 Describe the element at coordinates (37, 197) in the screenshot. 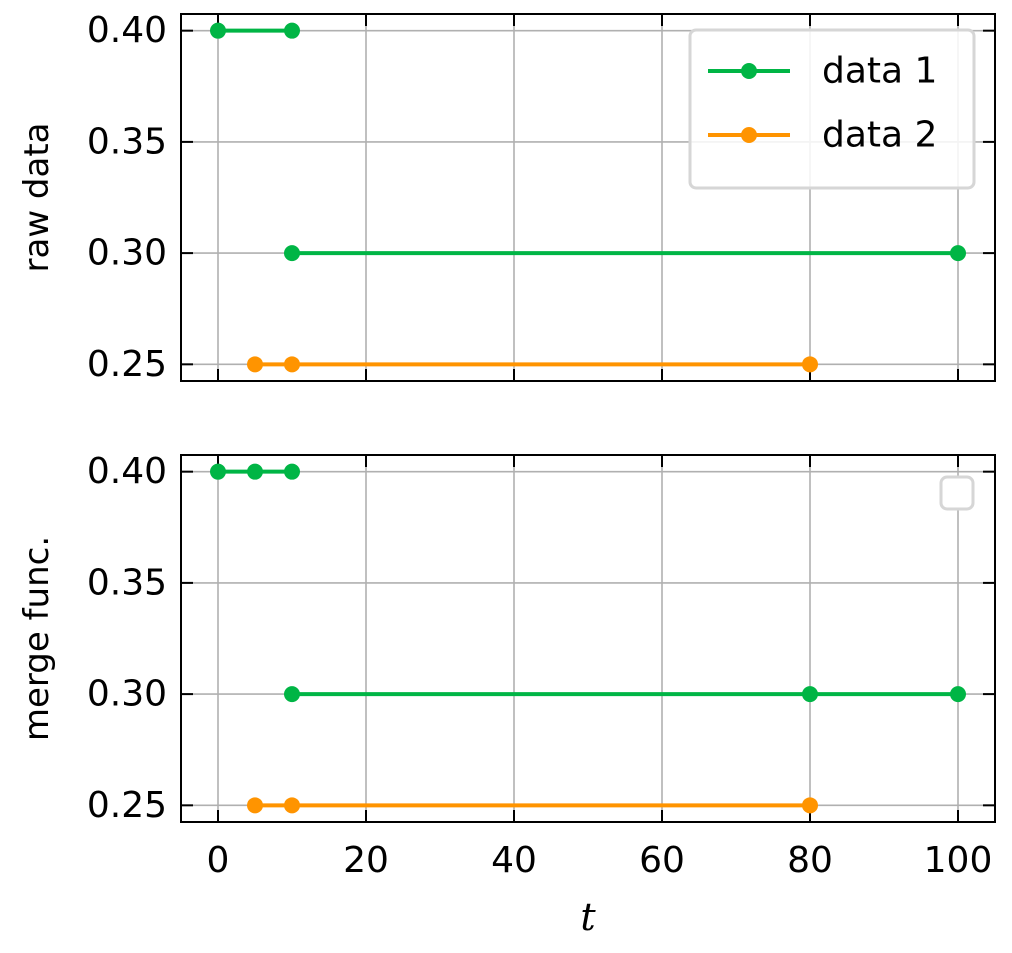

I see `y-axis-label: raw data` at that location.